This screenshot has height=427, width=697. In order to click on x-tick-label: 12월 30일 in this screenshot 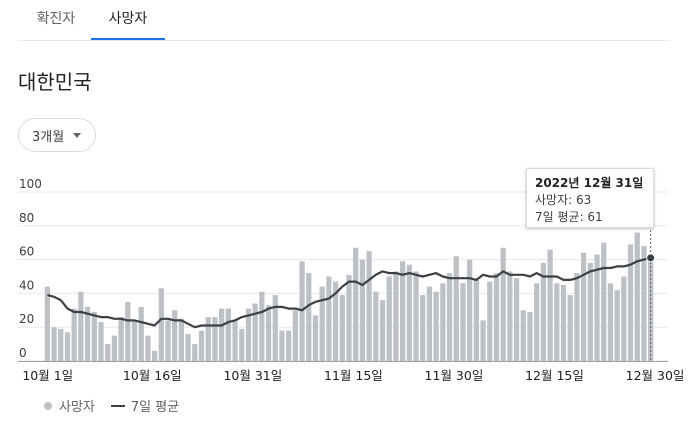, I will do `click(655, 375)`.